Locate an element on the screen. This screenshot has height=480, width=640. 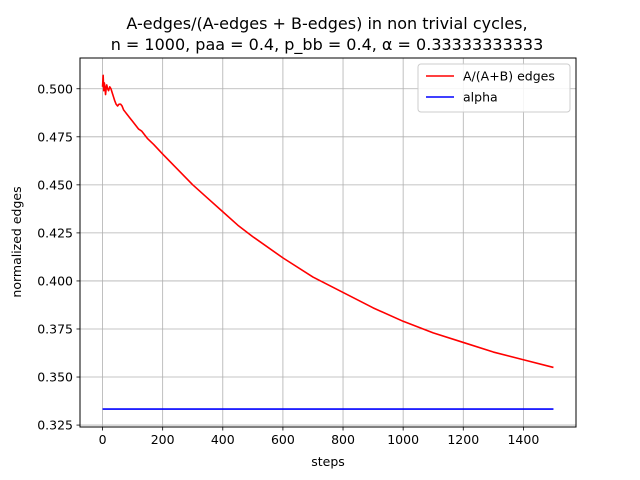
y-tick-label: 0.400 is located at coordinates (55, 280).